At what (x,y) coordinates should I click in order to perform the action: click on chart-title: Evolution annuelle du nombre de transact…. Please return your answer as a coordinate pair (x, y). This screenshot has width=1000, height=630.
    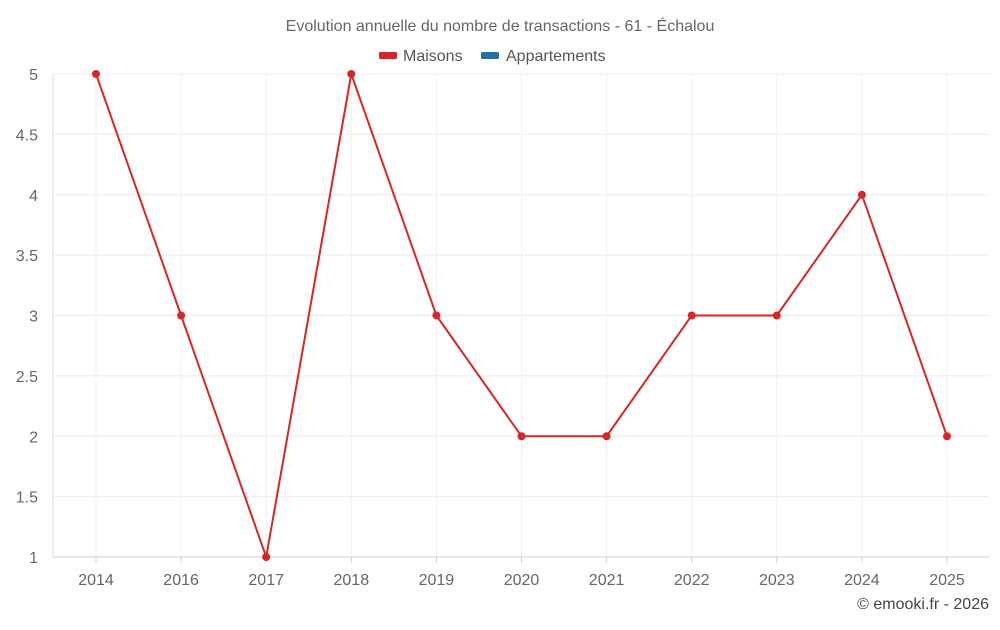
    Looking at the image, I should click on (500, 25).